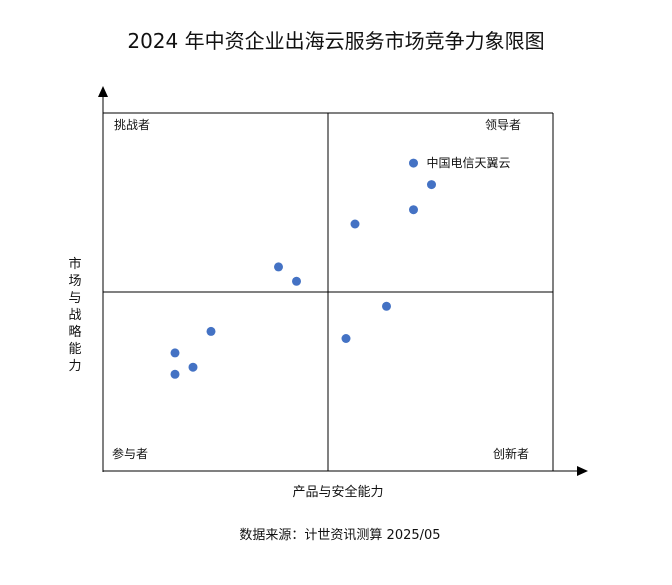 This screenshot has height=585, width=672. Describe the element at coordinates (503, 125) in the screenshot. I see `quadrant-label-leaders: 领导者` at that location.